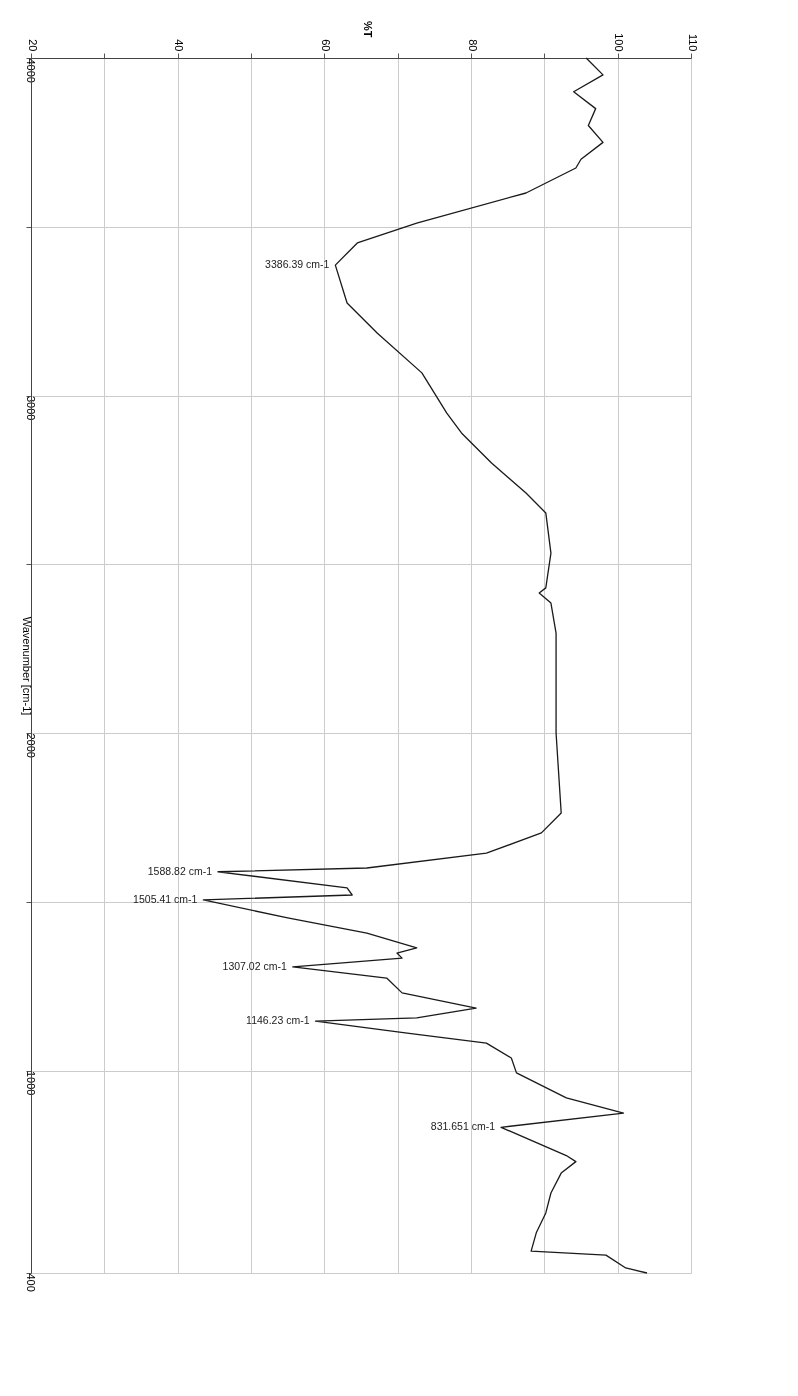 The width and height of the screenshot is (798, 1396). Describe the element at coordinates (463, 1126) in the screenshot. I see `annotation: 831.651 cm-1` at that location.